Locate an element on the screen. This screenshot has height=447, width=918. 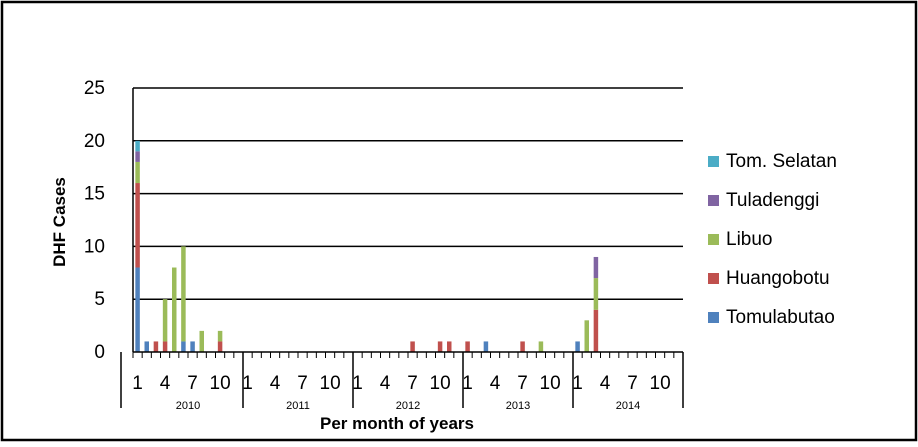
y-tick-label: 10 is located at coordinates (94, 246).